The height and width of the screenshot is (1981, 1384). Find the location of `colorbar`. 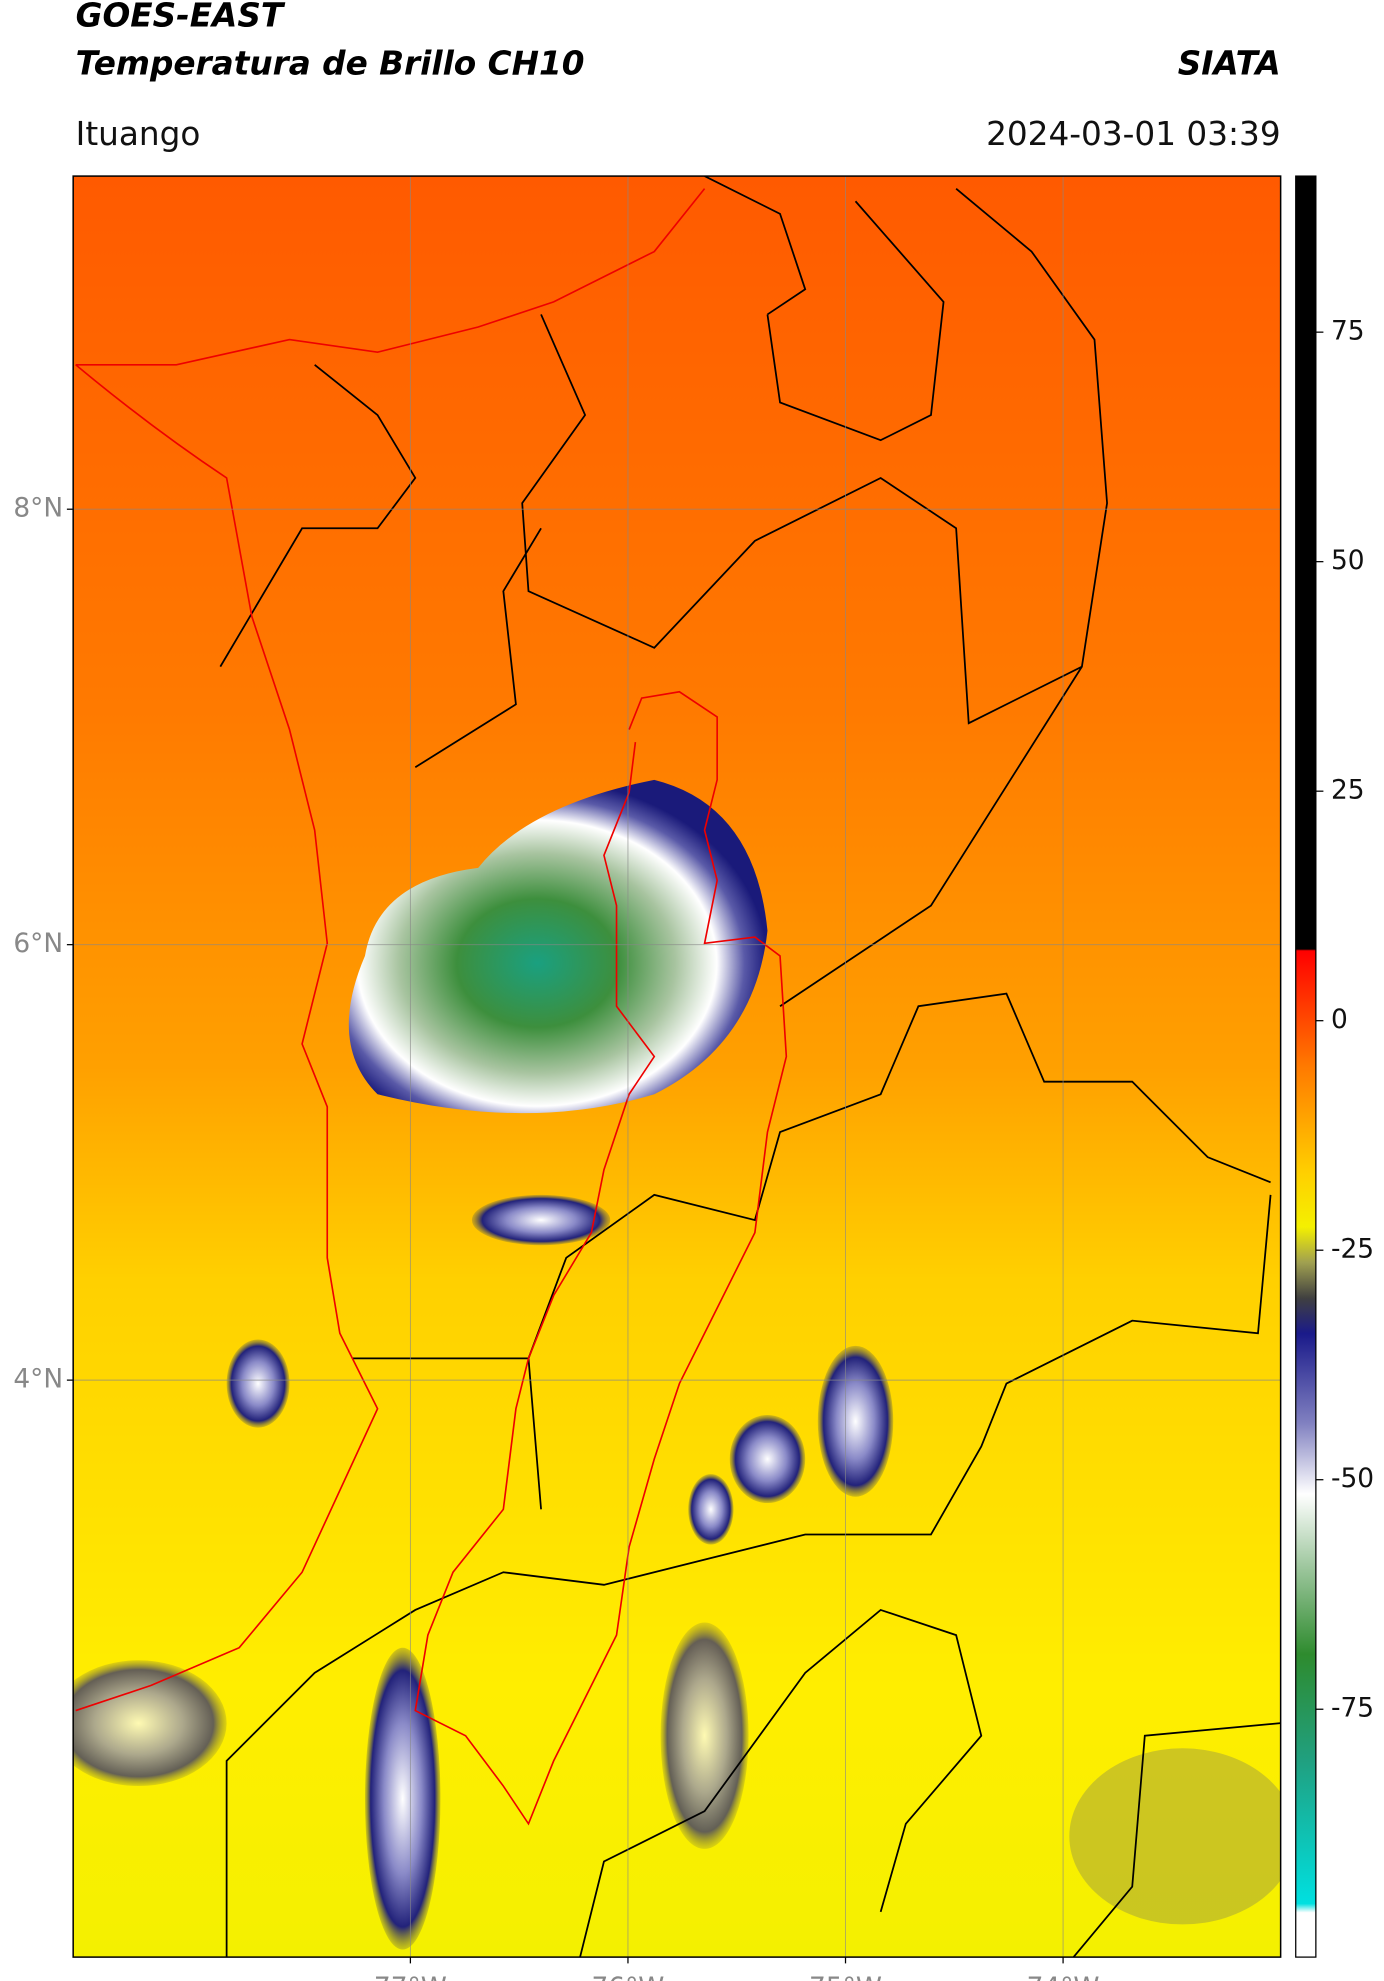

colorbar is located at coordinates (1306, 1066).